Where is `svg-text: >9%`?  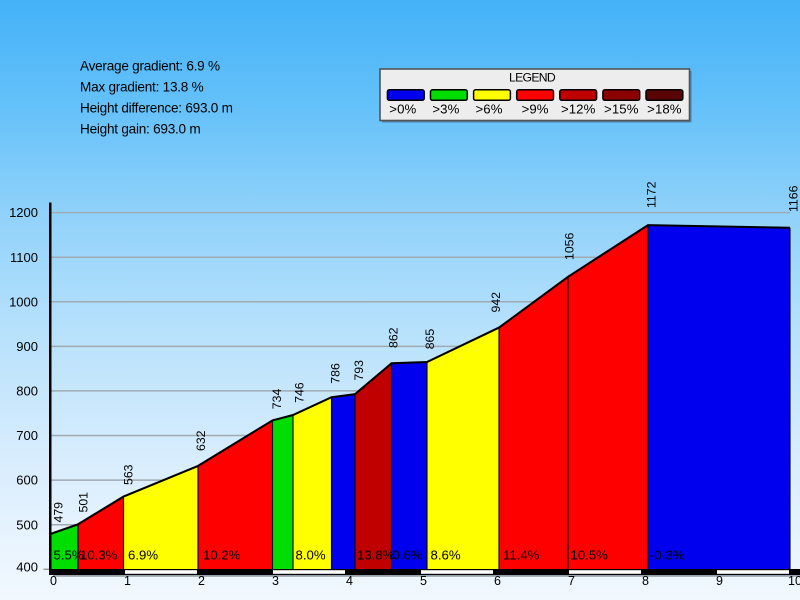
svg-text: >9% is located at coordinates (535, 109).